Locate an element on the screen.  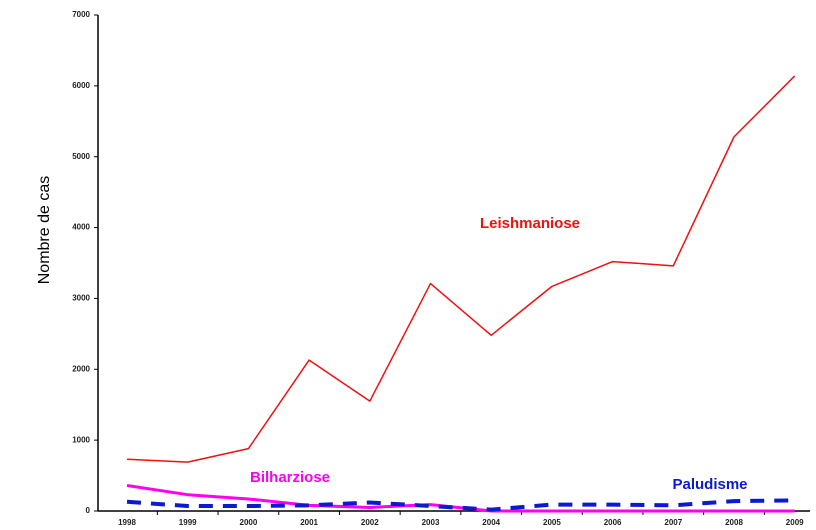
y-tick-label: 6000 is located at coordinates (81, 85).